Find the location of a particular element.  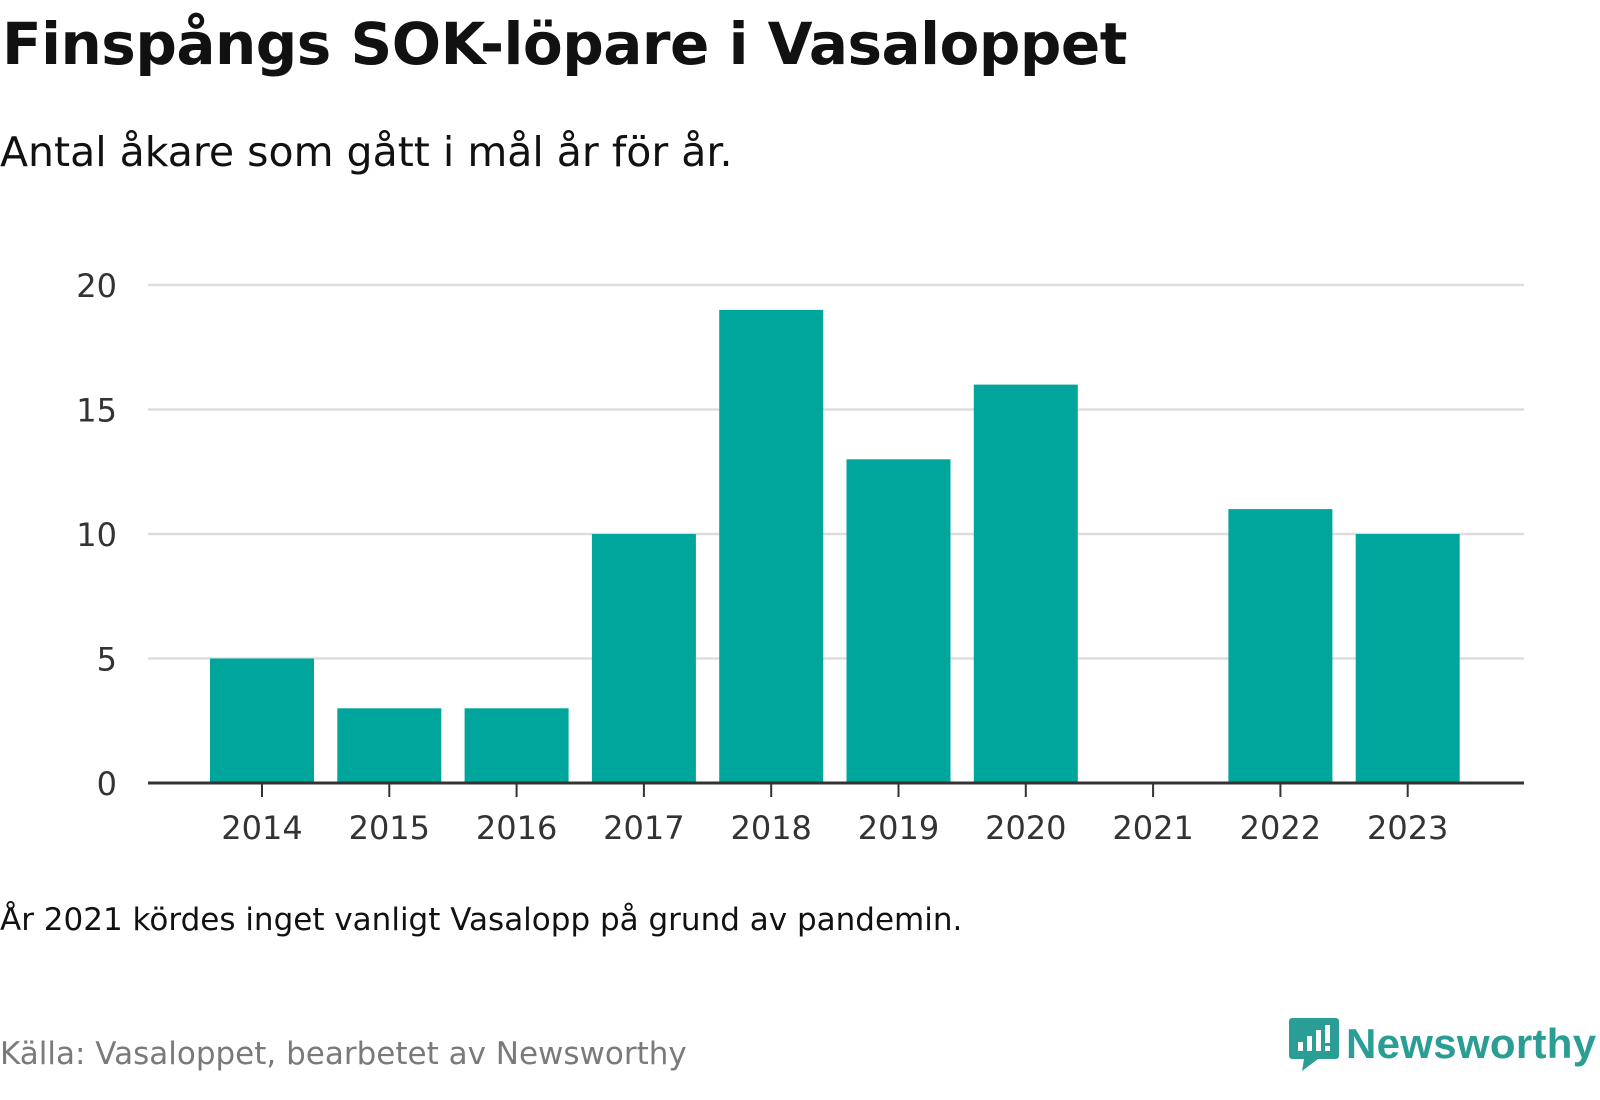

bar-2014 is located at coordinates (262, 721).